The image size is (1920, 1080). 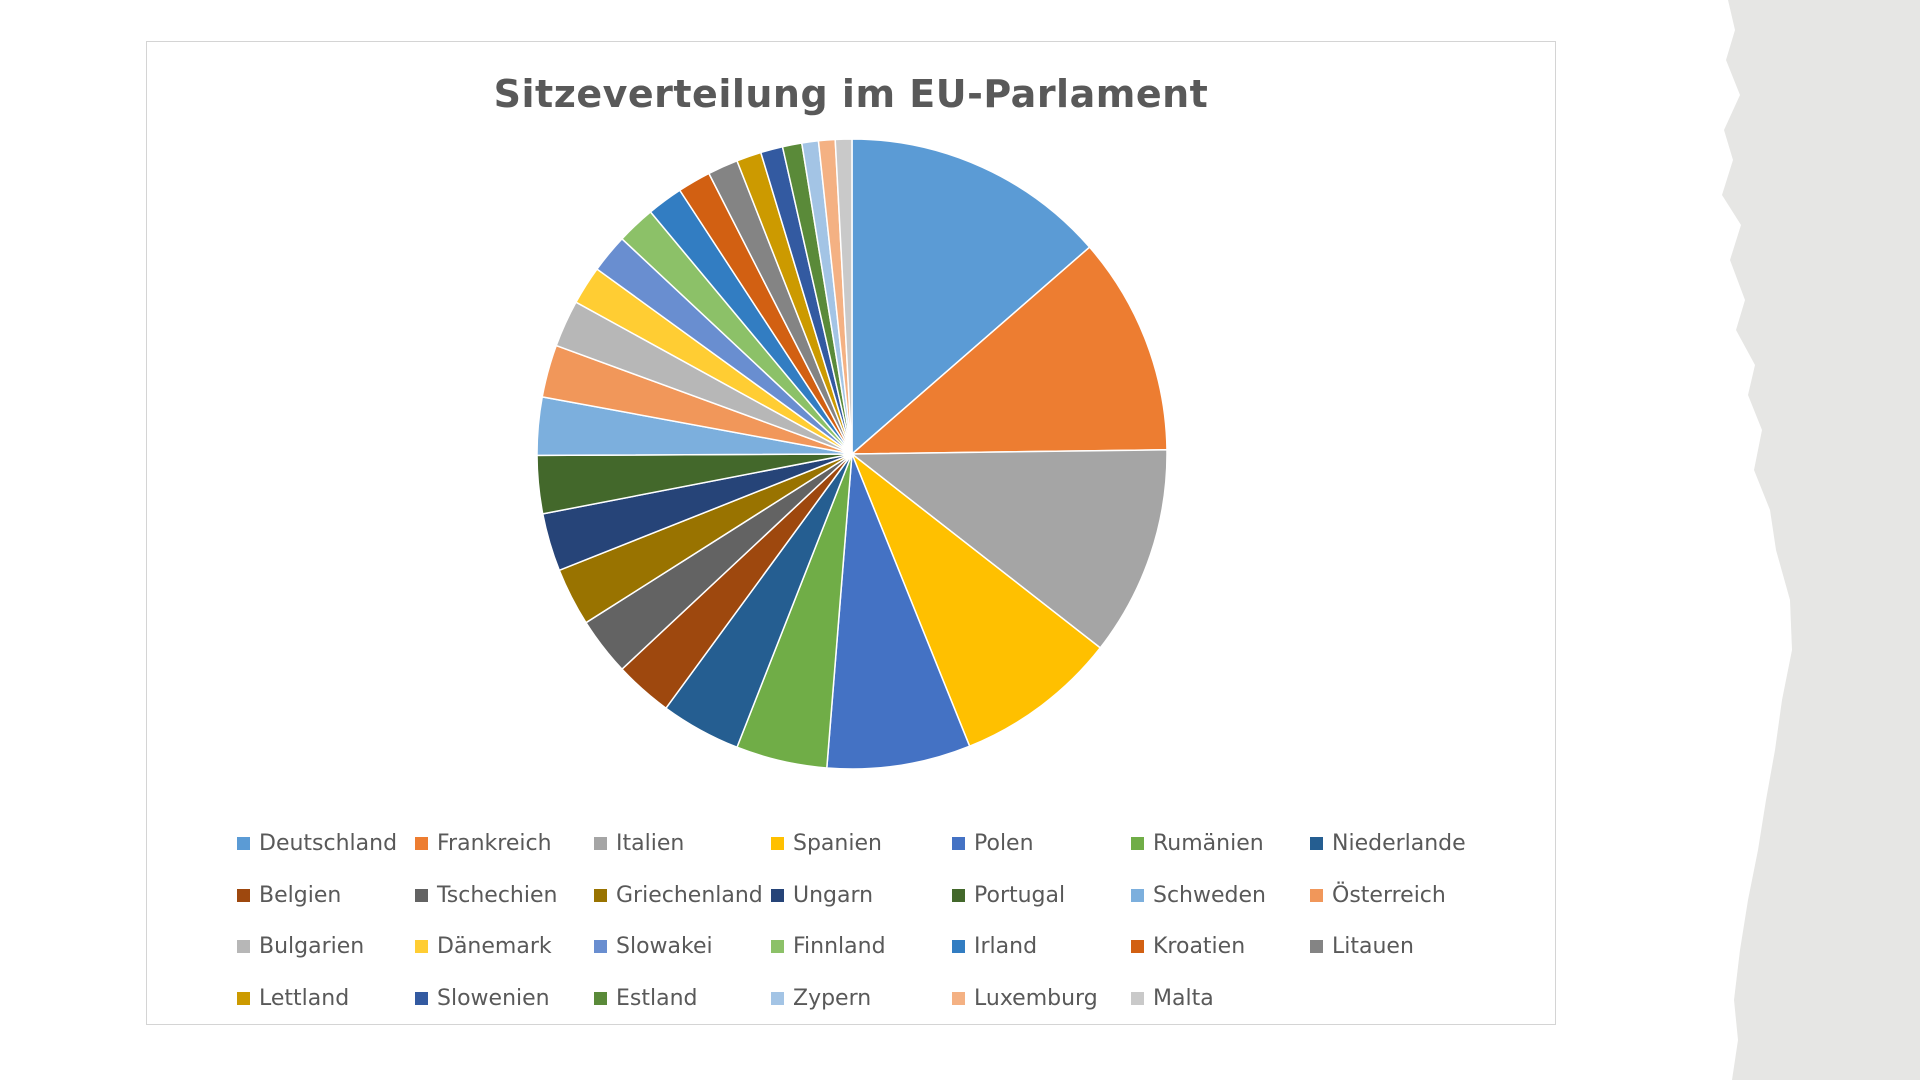 I want to click on legend-item-estland: Estland, so click(x=646, y=998).